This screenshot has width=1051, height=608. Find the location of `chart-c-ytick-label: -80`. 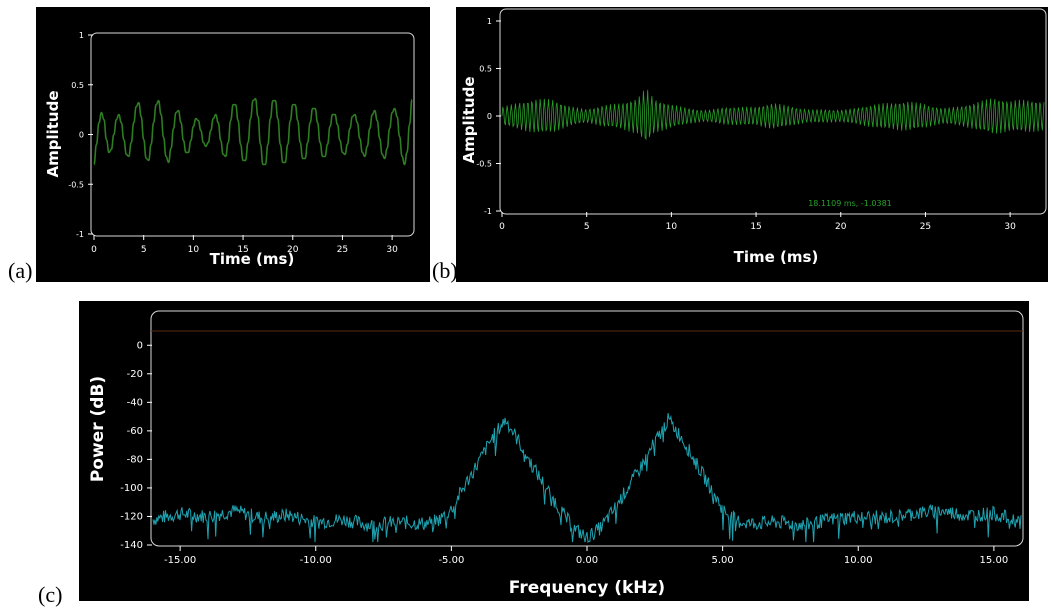

chart-c-ytick-label: -80 is located at coordinates (135, 459).